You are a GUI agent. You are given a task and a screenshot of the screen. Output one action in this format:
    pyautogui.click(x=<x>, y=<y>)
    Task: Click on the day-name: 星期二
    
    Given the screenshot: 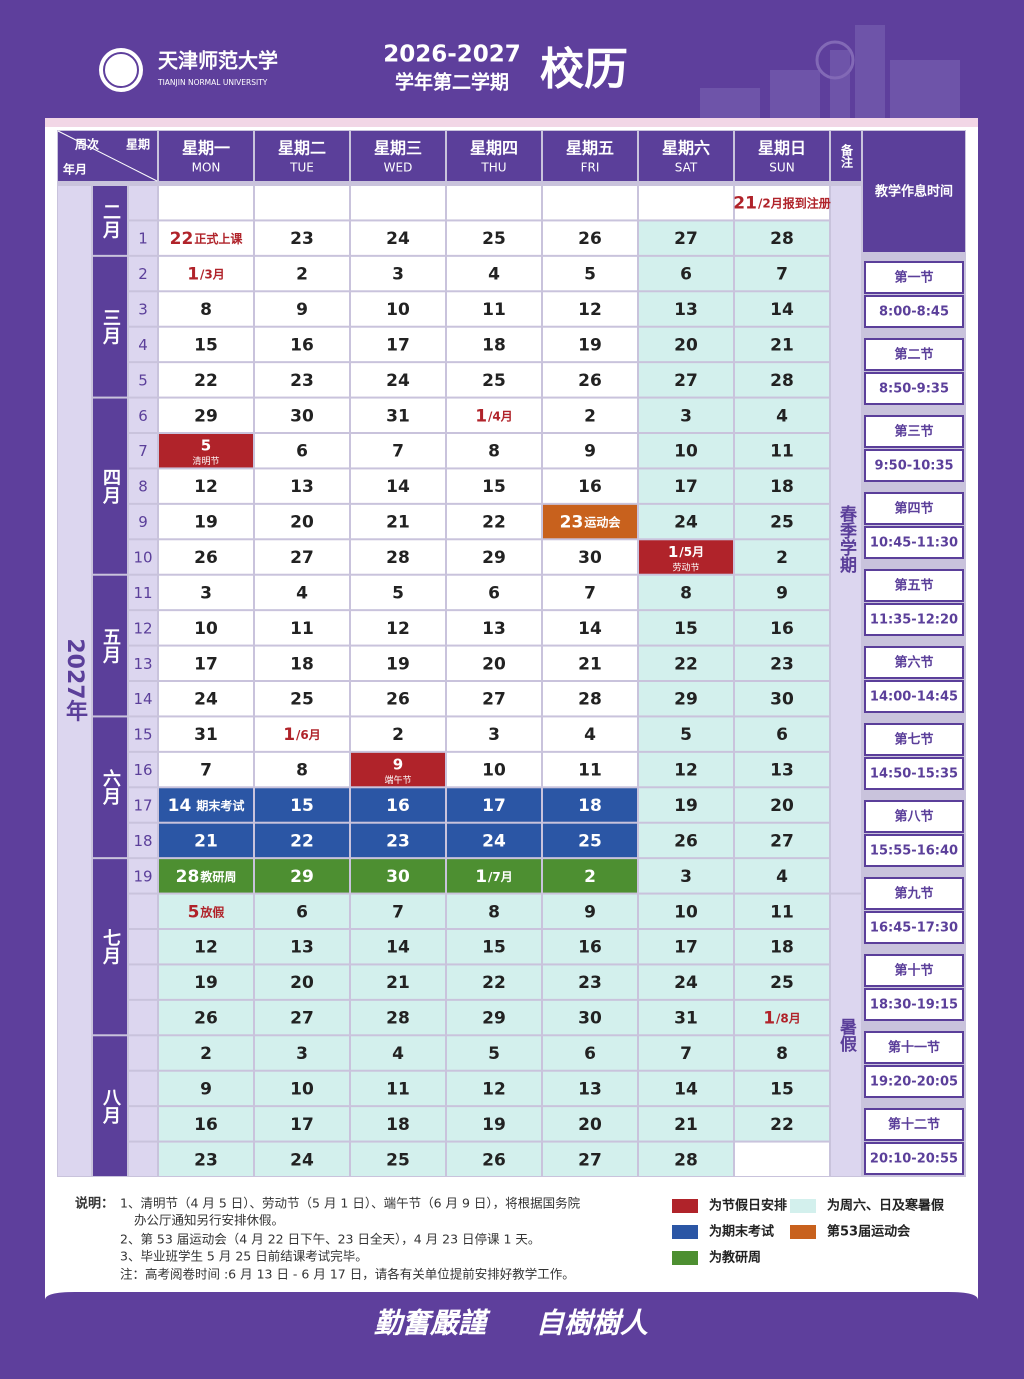 What is the action you would take?
    pyautogui.click(x=302, y=148)
    